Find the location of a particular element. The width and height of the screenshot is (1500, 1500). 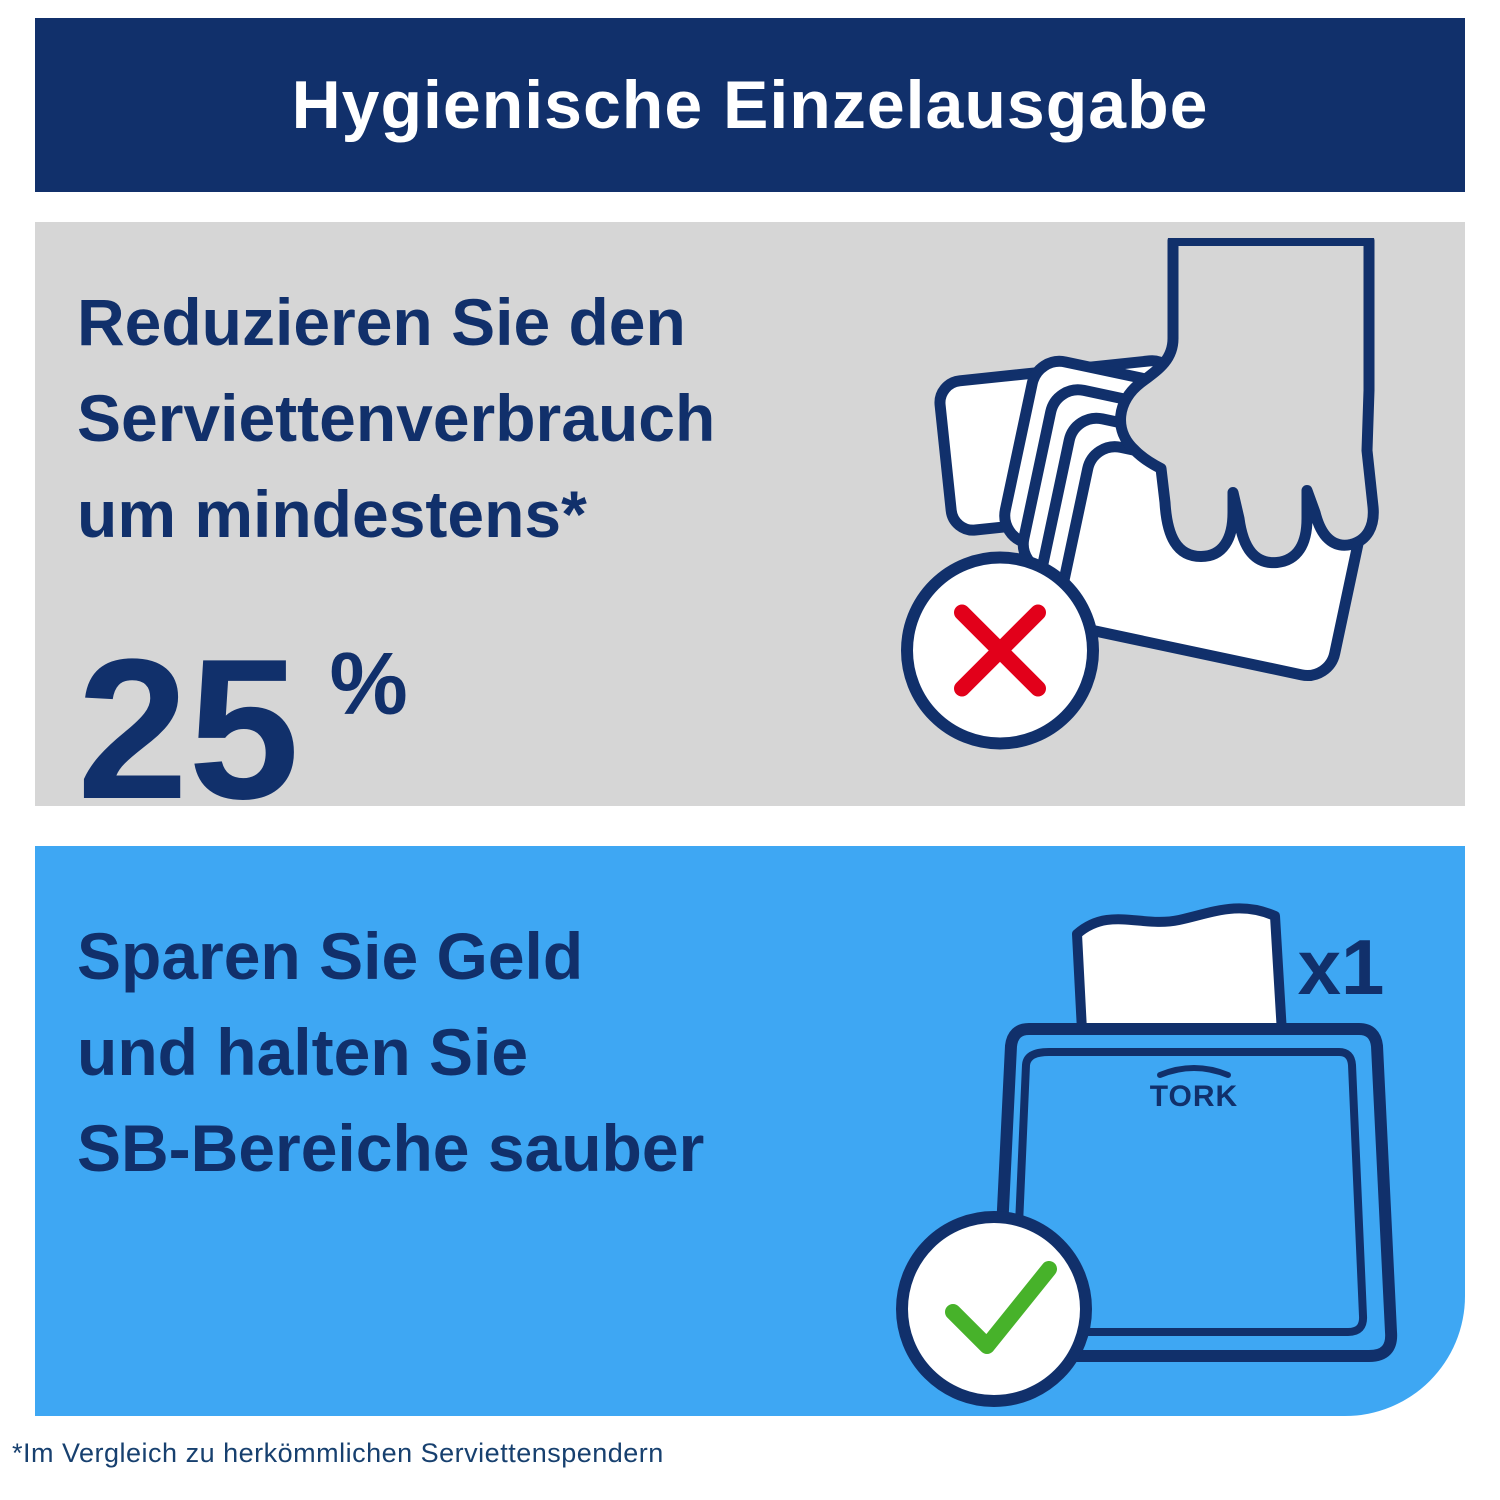

dispensed-napkin is located at coordinates (1180, 979).